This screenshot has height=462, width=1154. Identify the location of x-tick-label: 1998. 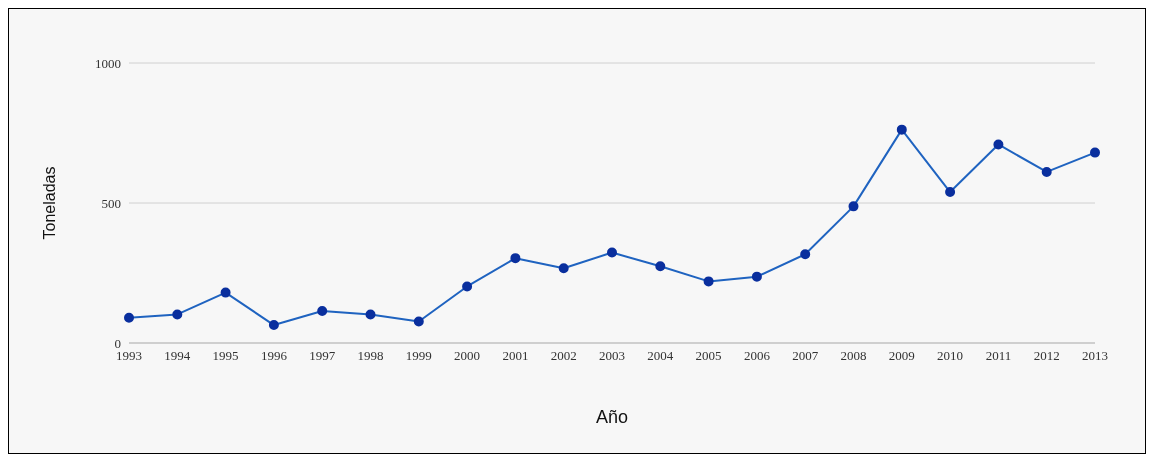
(370, 356).